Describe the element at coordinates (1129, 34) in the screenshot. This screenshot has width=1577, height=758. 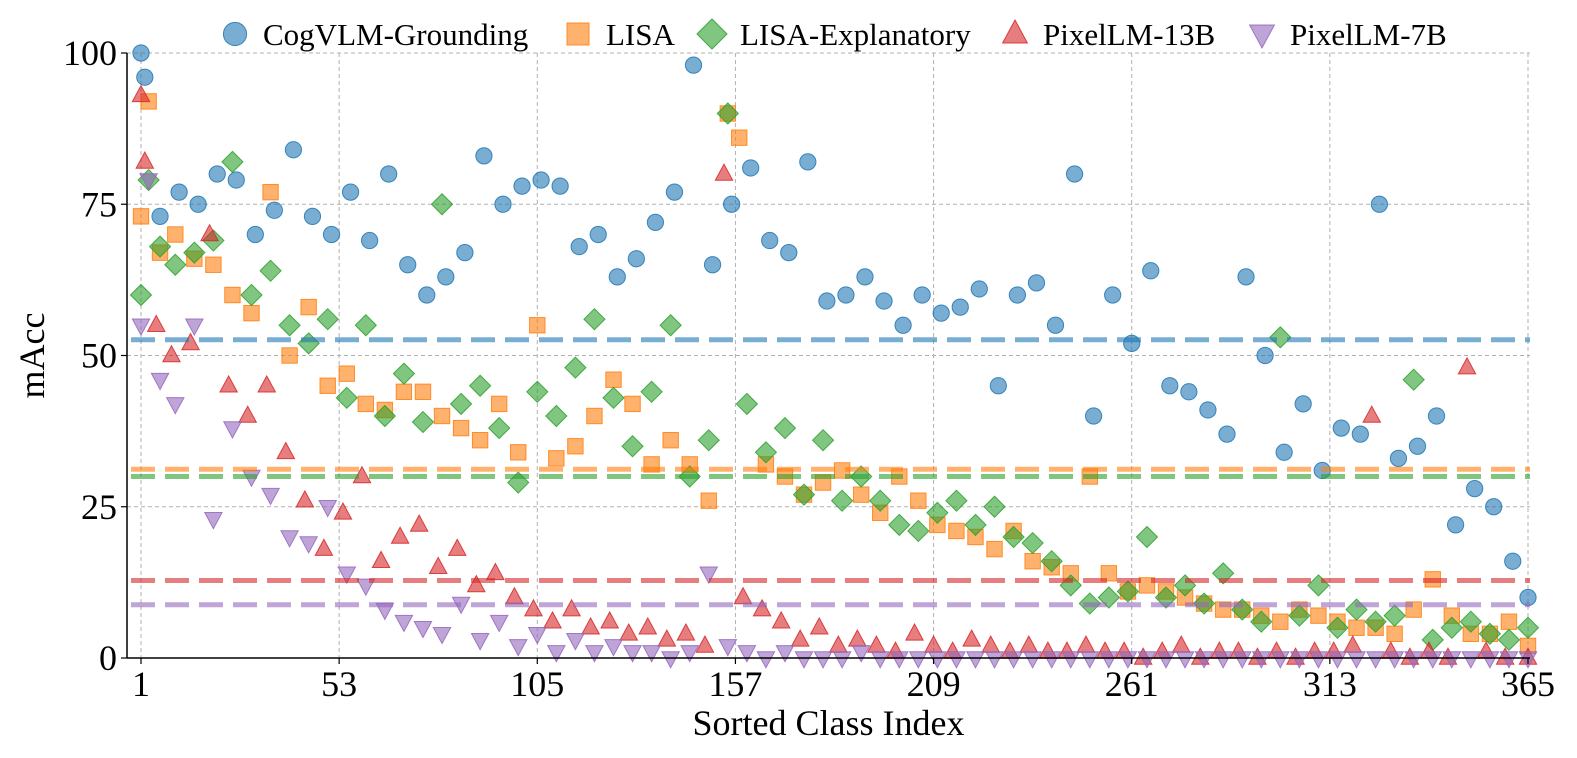
I see `legend-label-pixellm-13b: PixelLM-13B` at that location.